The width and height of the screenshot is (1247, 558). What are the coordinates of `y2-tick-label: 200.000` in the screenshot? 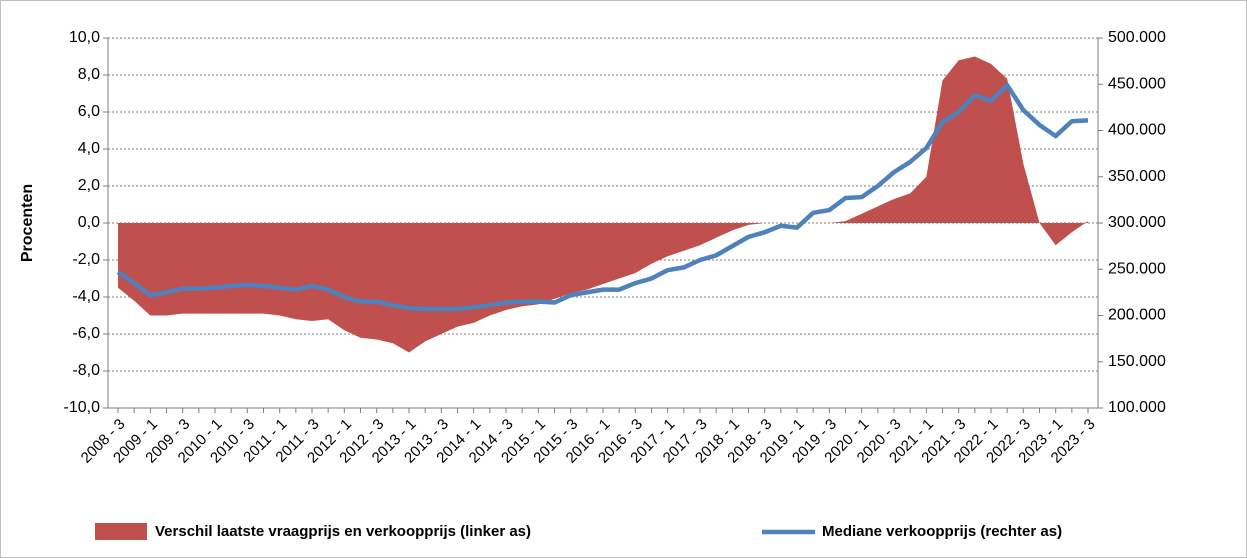 It's located at (1137, 315).